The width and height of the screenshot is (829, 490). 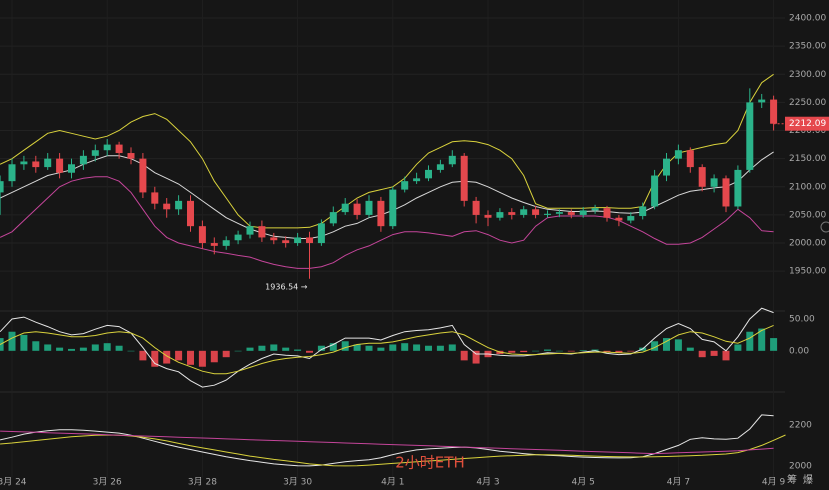 What do you see at coordinates (824, 227) in the screenshot?
I see `scroll-icon` at bounding box center [824, 227].